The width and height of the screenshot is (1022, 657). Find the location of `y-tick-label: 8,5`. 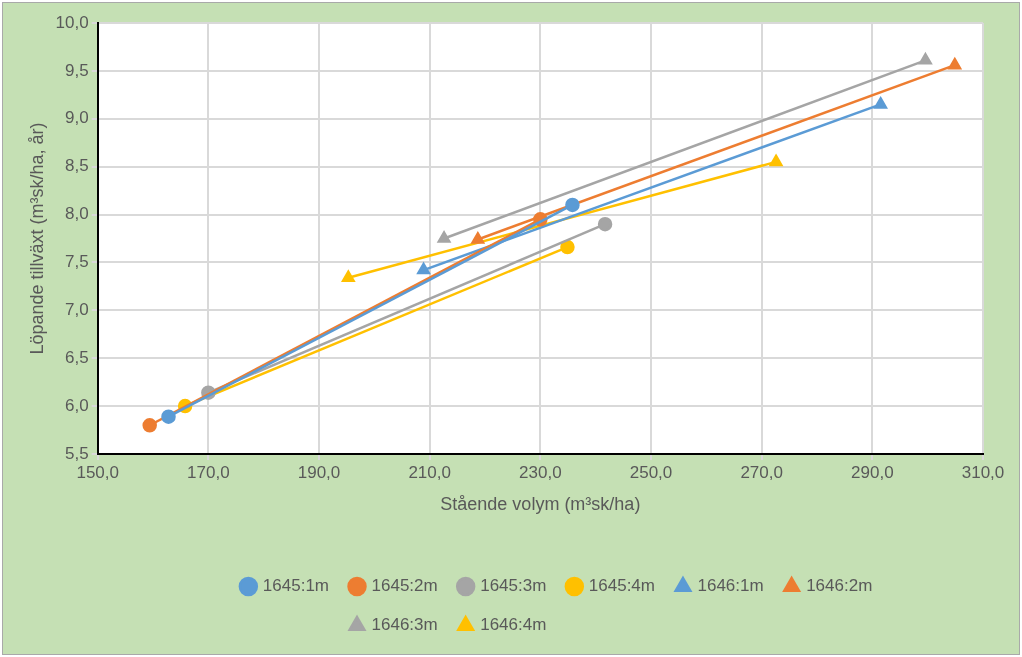

y-tick-label: 8,5 is located at coordinates (77, 166).